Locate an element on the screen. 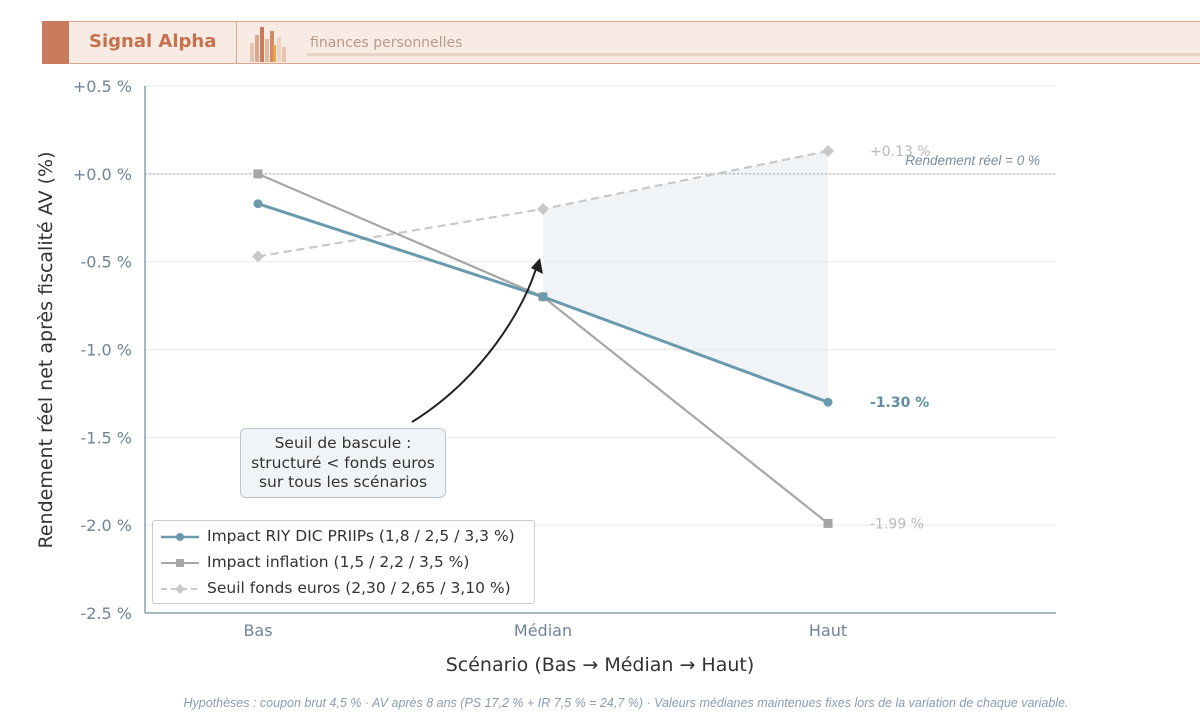  legend-swatch-diamond-icon is located at coordinates (180, 589).